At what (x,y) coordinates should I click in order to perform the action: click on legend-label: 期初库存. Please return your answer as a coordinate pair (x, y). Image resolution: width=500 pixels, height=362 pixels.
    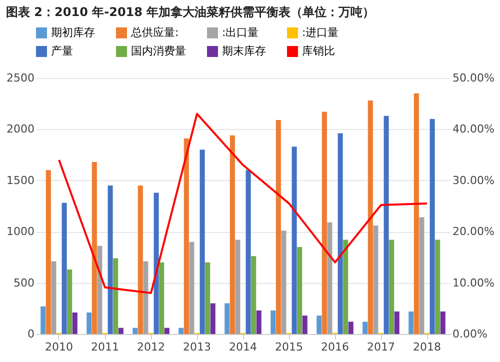
    Looking at the image, I should click on (73, 32).